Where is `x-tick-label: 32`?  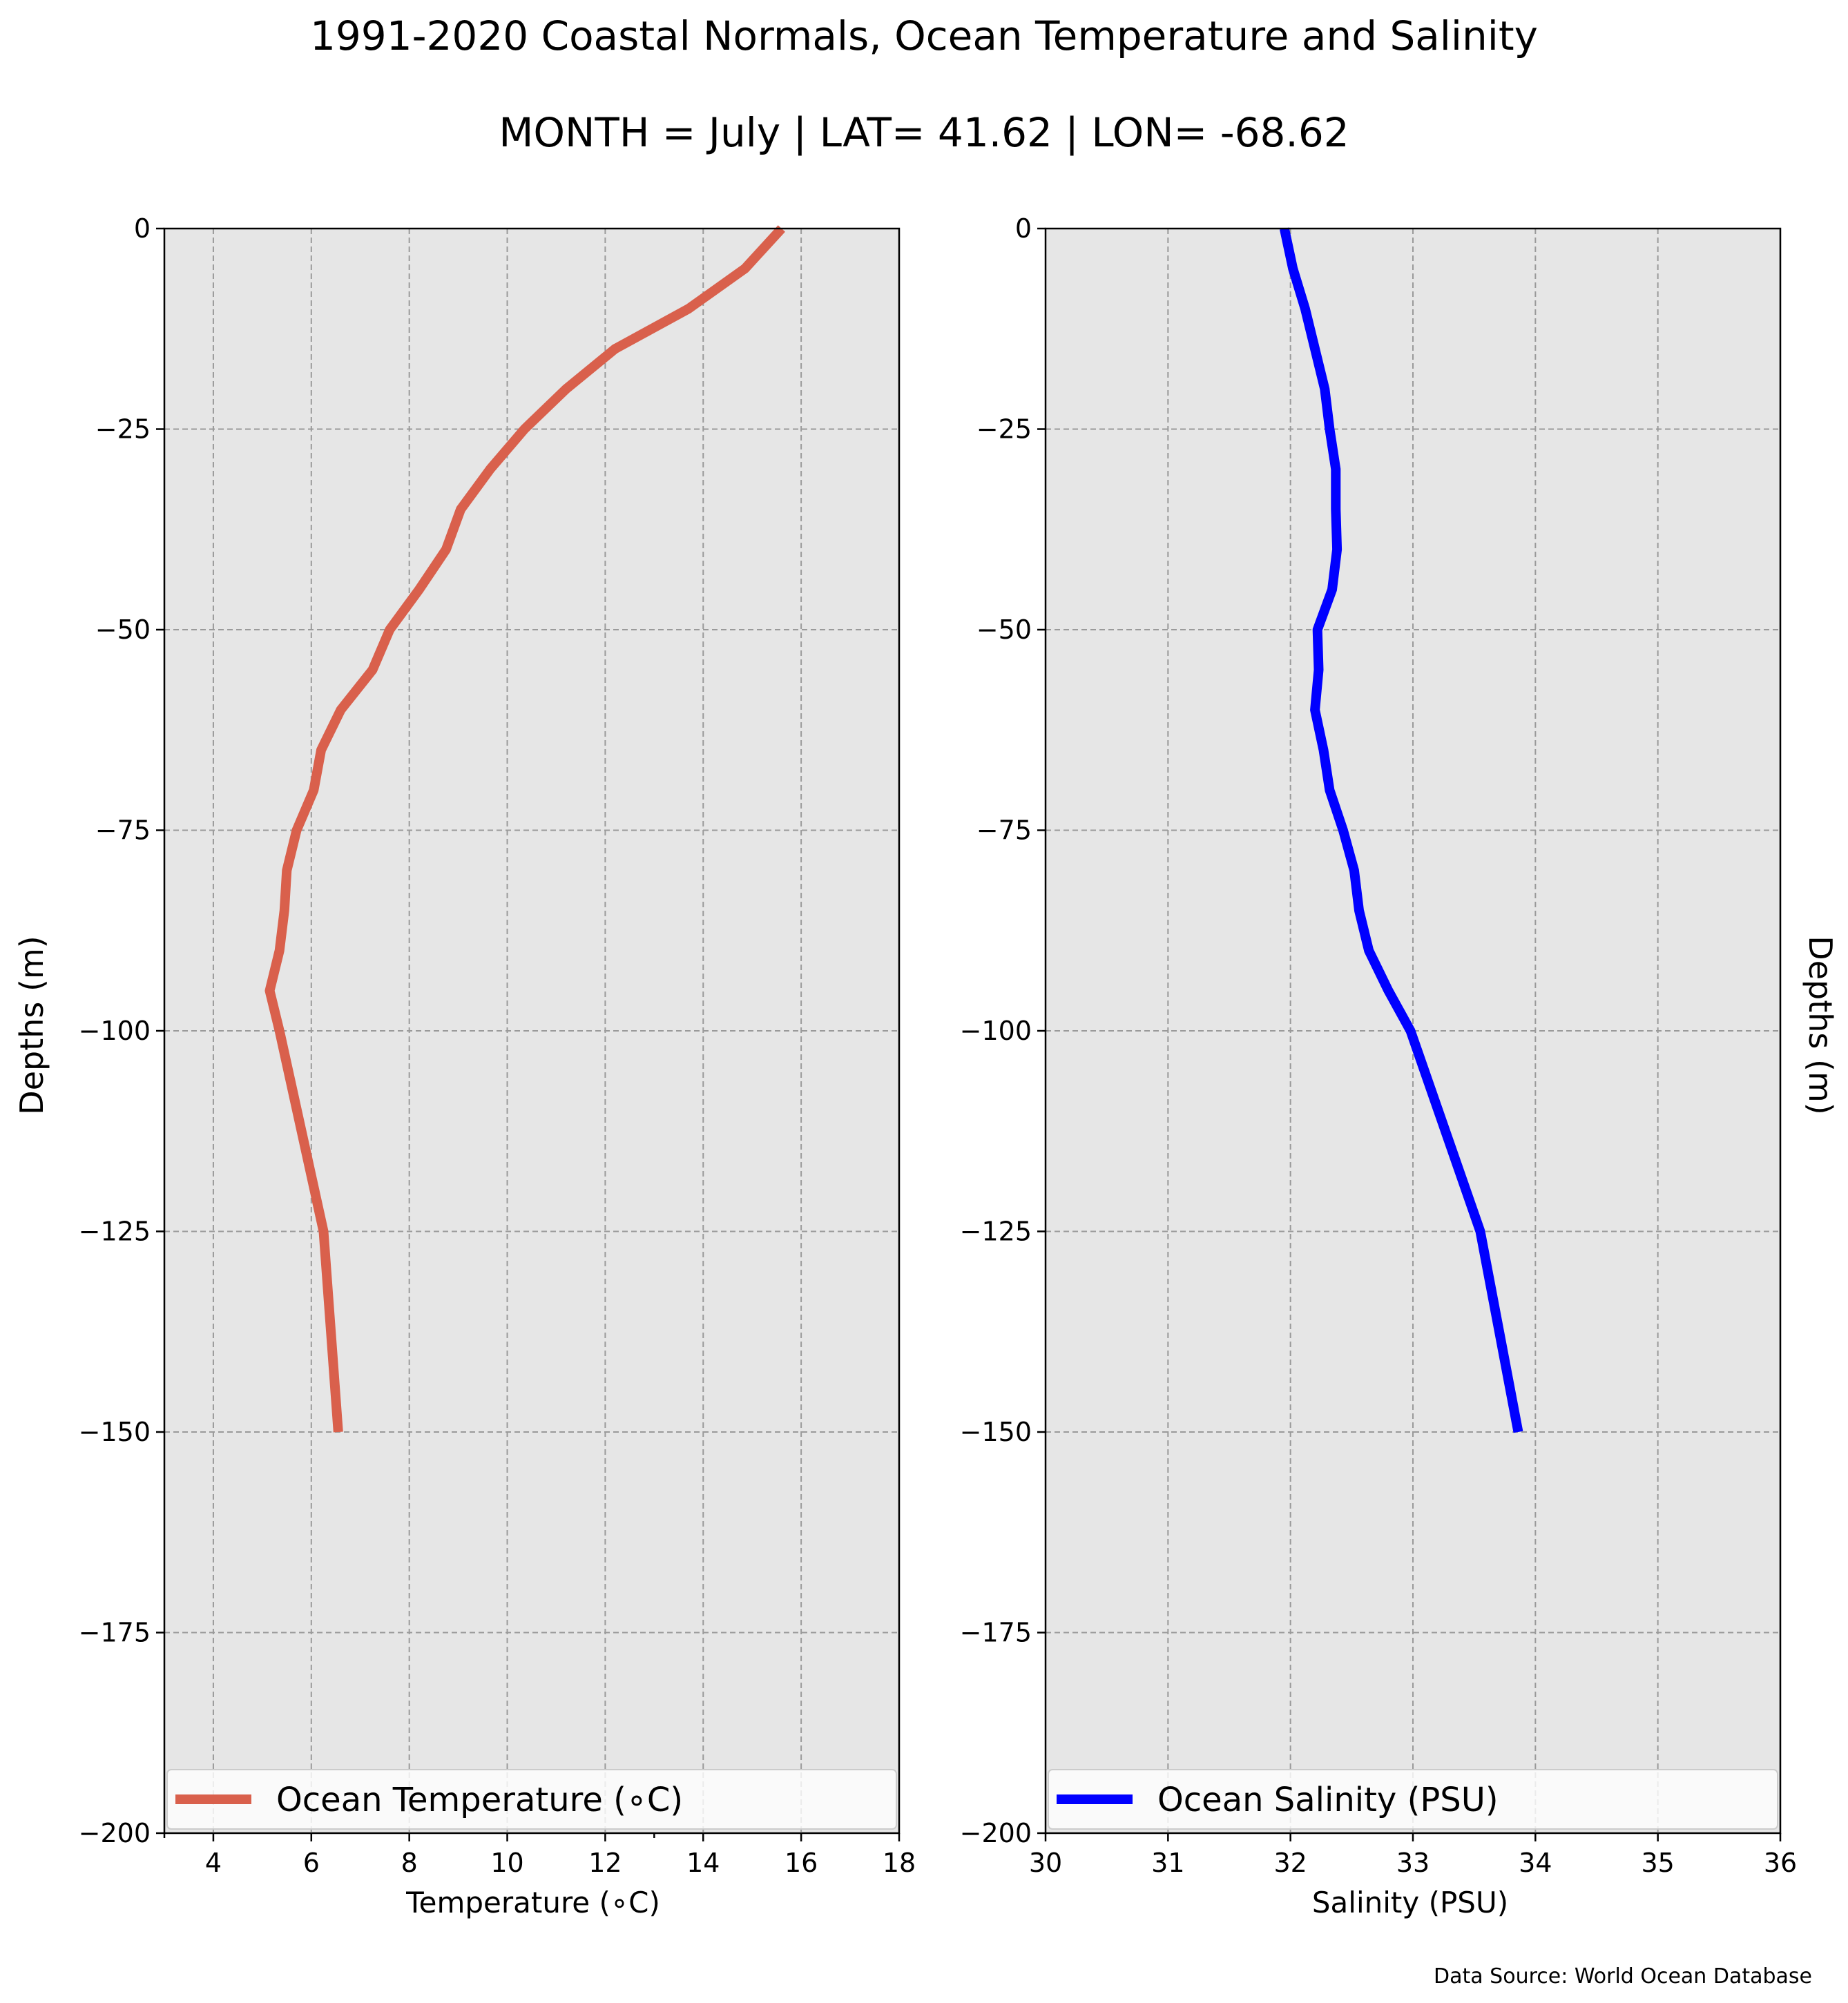
x-tick-label: 32 is located at coordinates (1290, 1863).